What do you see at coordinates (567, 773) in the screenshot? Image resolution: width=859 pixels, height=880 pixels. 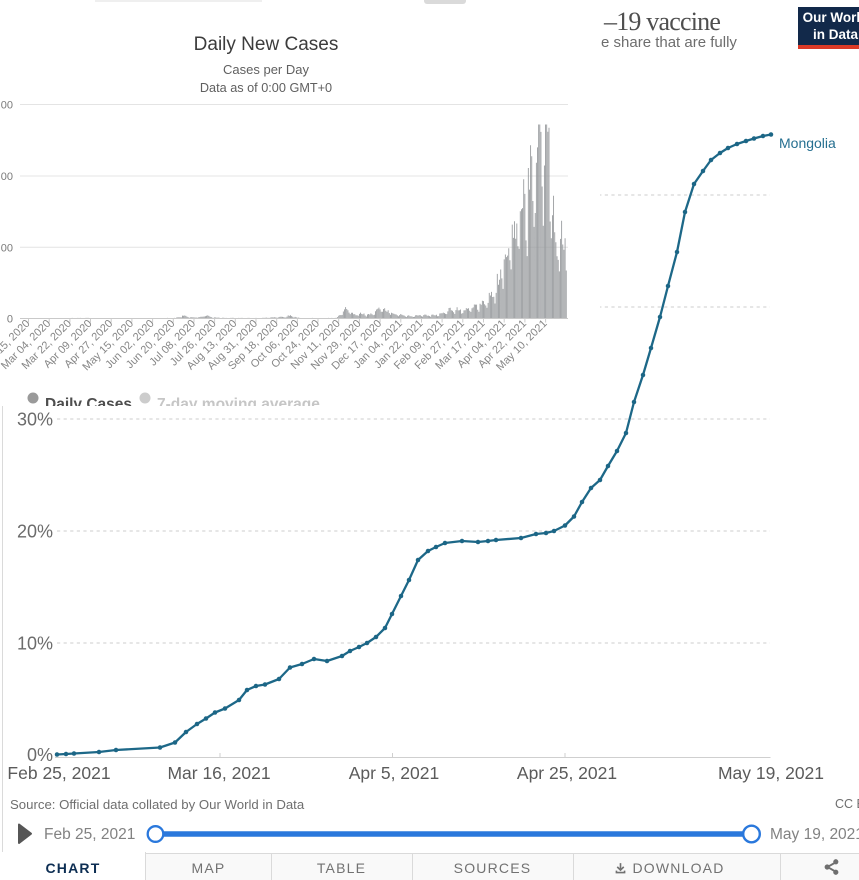 I see `svg-text: Apr 25, 2021` at bounding box center [567, 773].